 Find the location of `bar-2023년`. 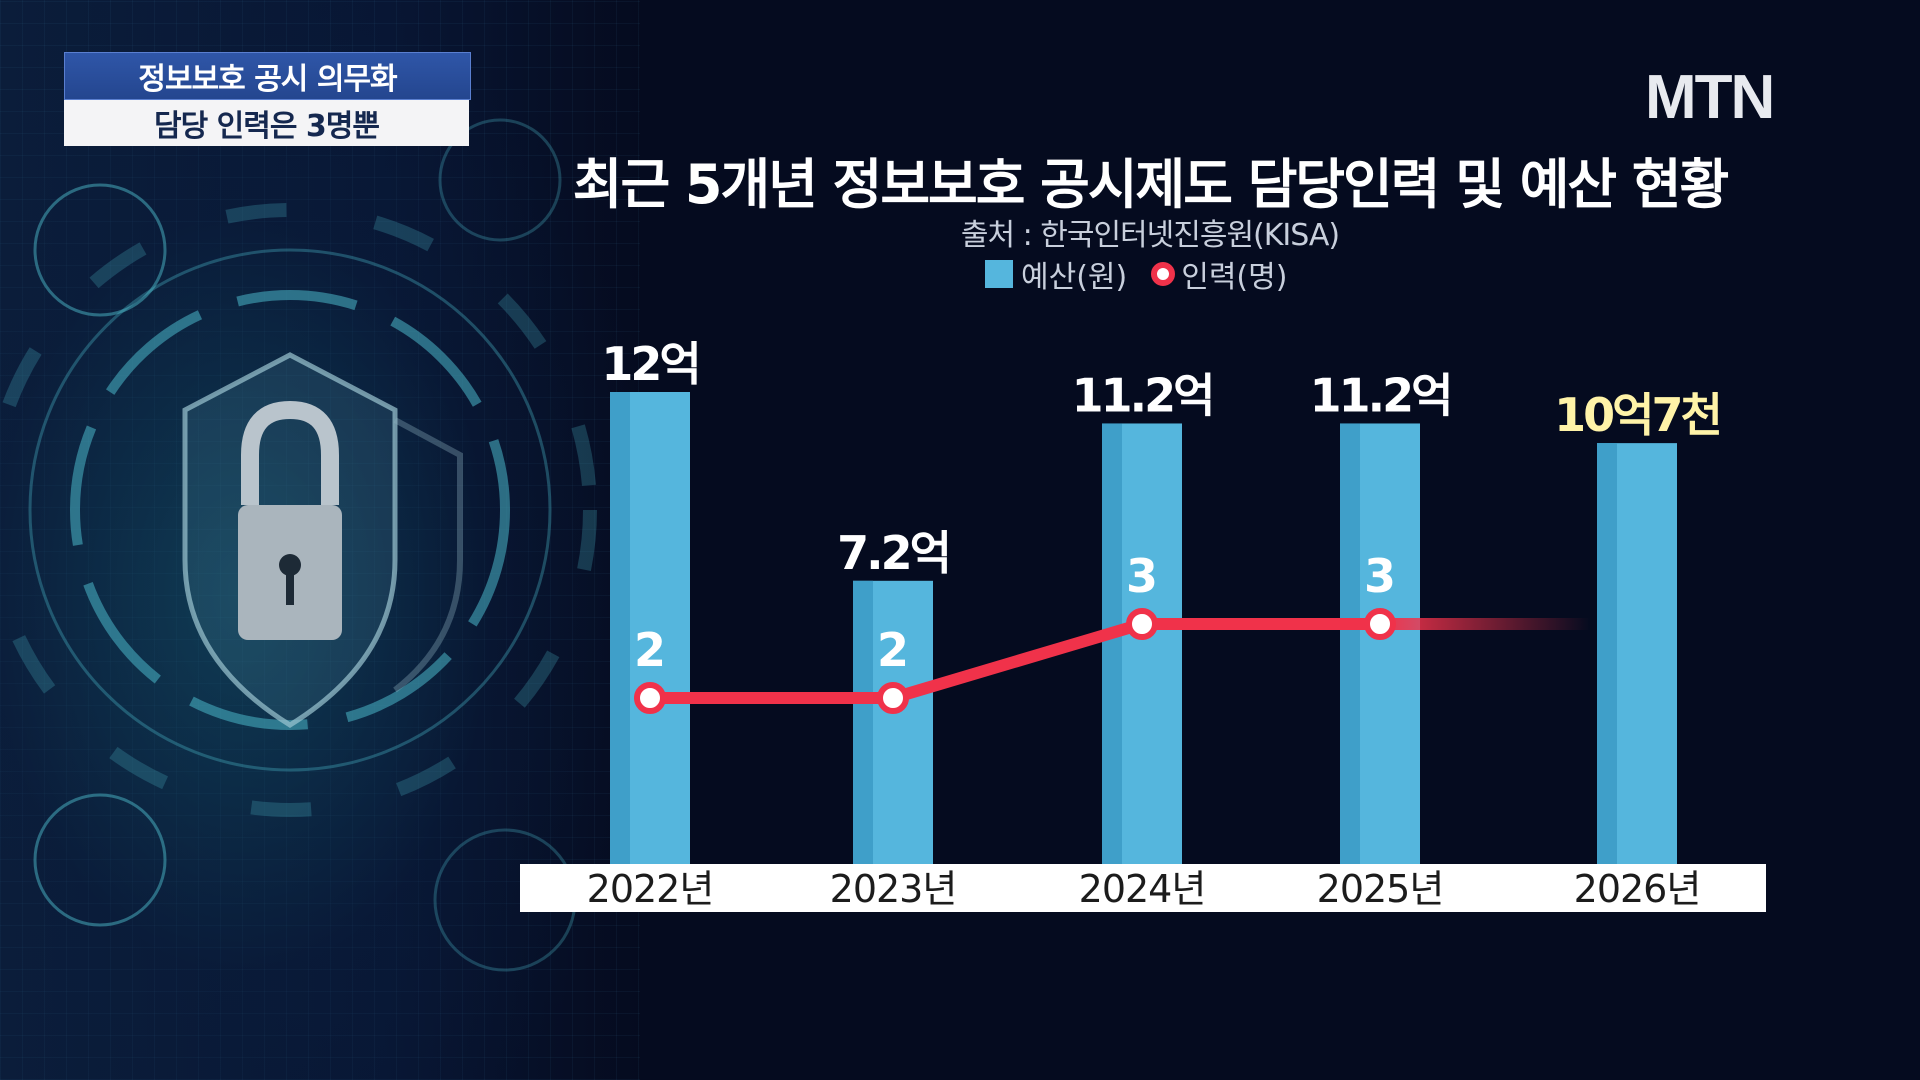

bar-2023년 is located at coordinates (893, 722).